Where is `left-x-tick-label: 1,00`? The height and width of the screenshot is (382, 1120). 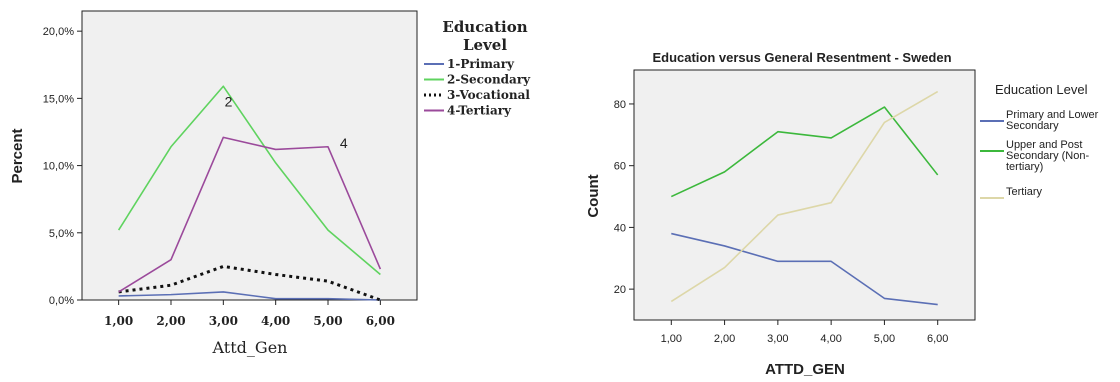 left-x-tick-label: 1,00 is located at coordinates (118, 321).